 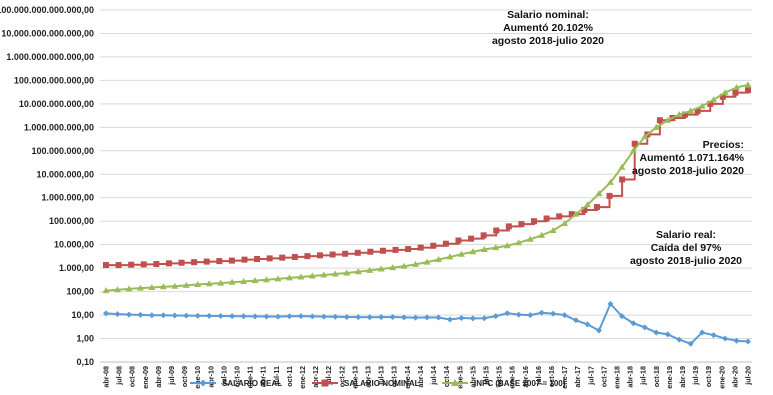 What do you see at coordinates (65, 174) in the screenshot?
I see `y-tick-label: 10.000.000,00` at bounding box center [65, 174].